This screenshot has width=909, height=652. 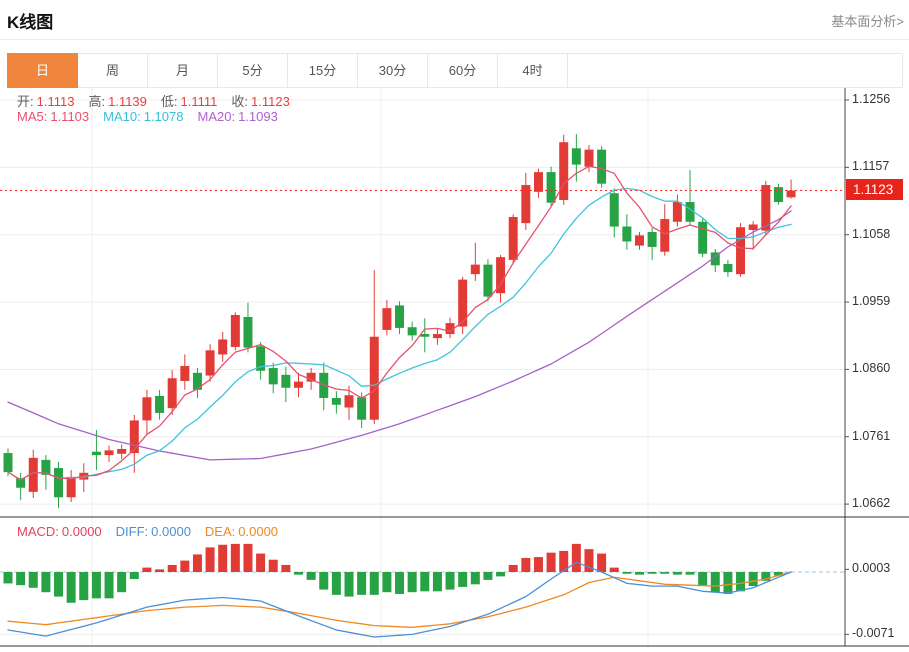 I want to click on tab-5min: 5分, so click(x=253, y=70).